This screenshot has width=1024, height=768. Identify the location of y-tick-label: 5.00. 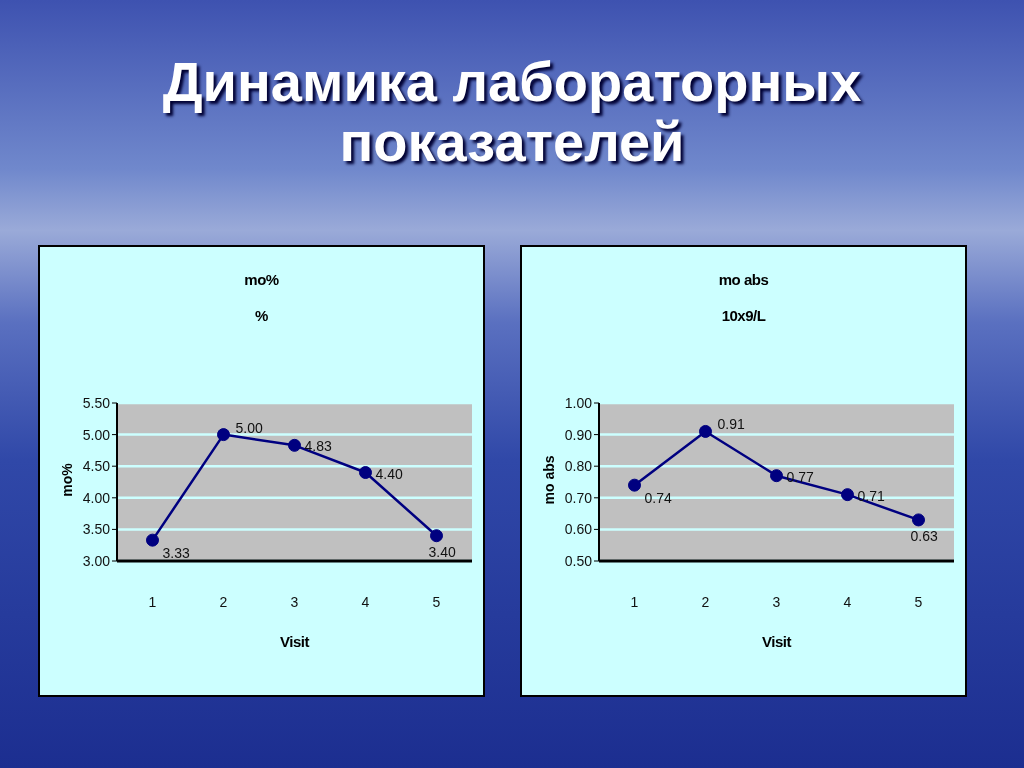
(96, 434).